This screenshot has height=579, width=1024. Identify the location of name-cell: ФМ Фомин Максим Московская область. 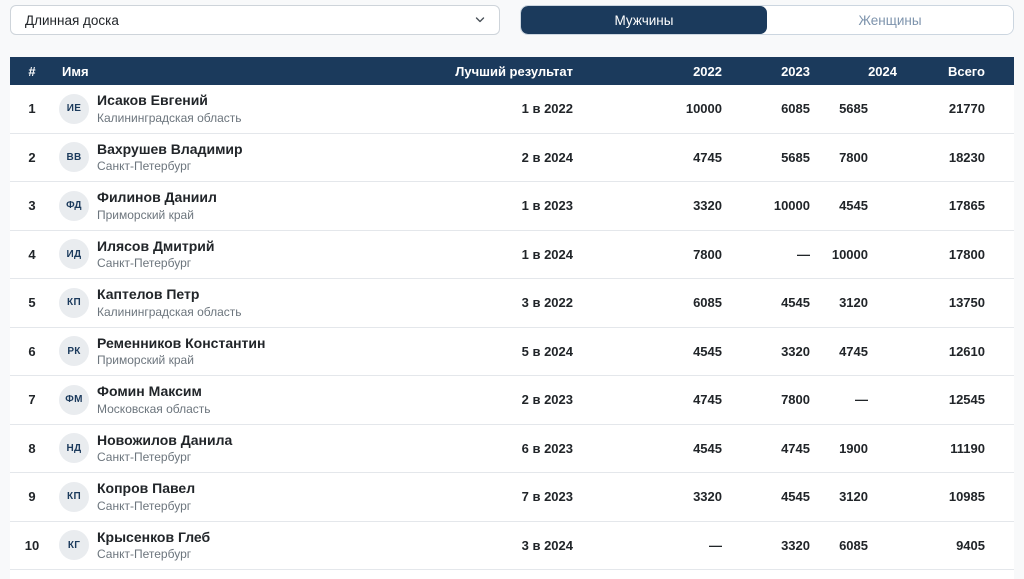
(253, 400).